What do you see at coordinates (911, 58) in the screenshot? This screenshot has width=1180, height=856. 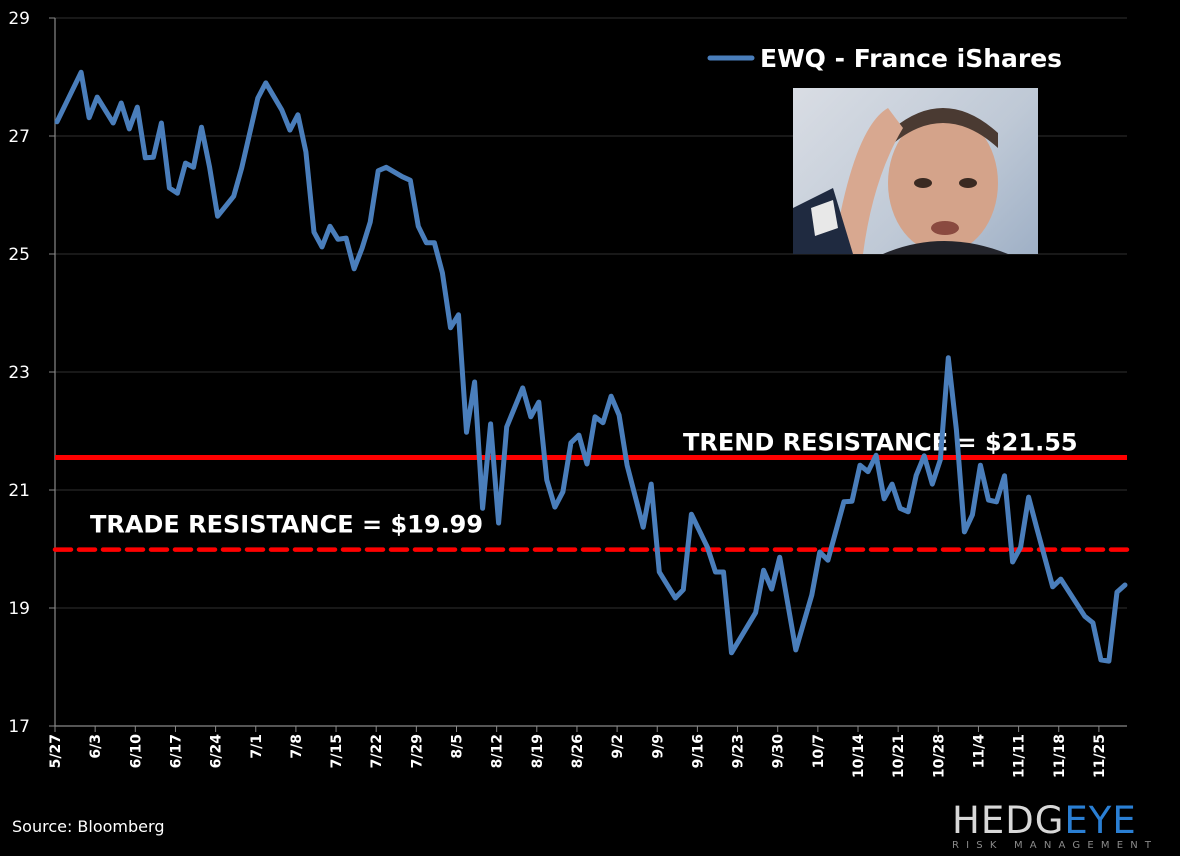 I see `legend-label: EWQ - France iShares` at bounding box center [911, 58].